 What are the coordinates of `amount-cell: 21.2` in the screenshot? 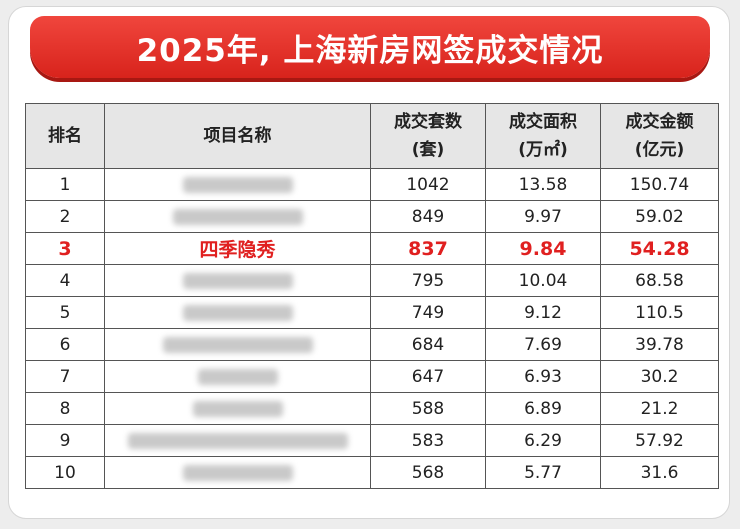 It's located at (659, 408).